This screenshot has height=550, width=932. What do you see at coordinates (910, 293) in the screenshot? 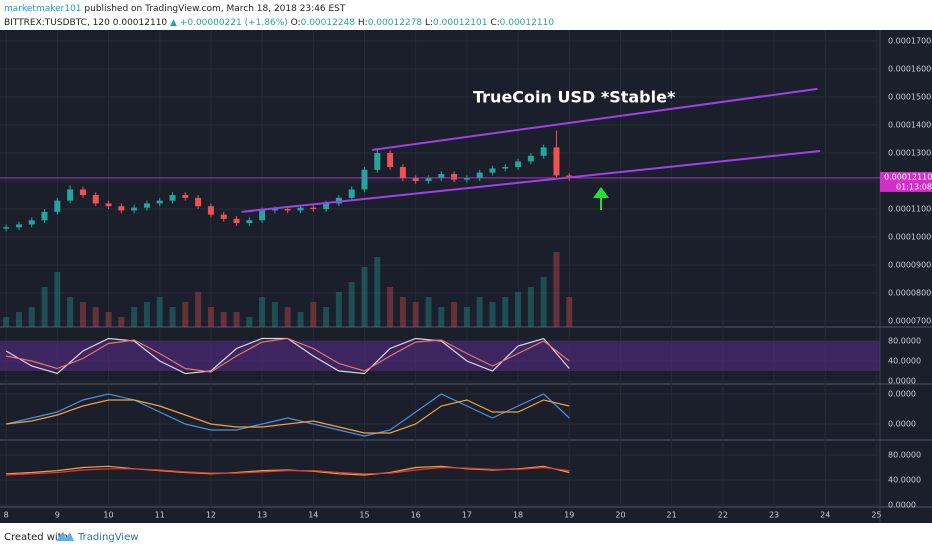
I see `y-tick-label: 0.00008000` at bounding box center [910, 293].